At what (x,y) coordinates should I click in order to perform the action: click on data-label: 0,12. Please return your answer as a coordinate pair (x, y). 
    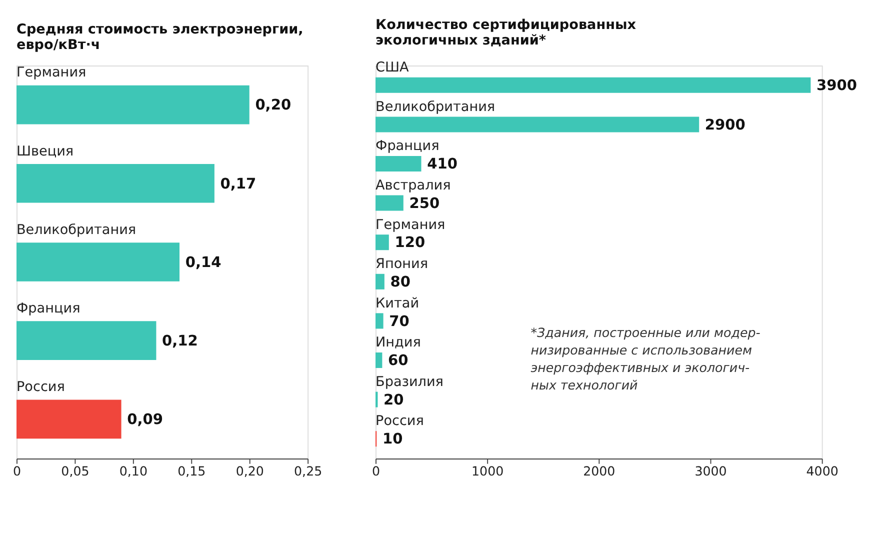
    Looking at the image, I should click on (180, 341).